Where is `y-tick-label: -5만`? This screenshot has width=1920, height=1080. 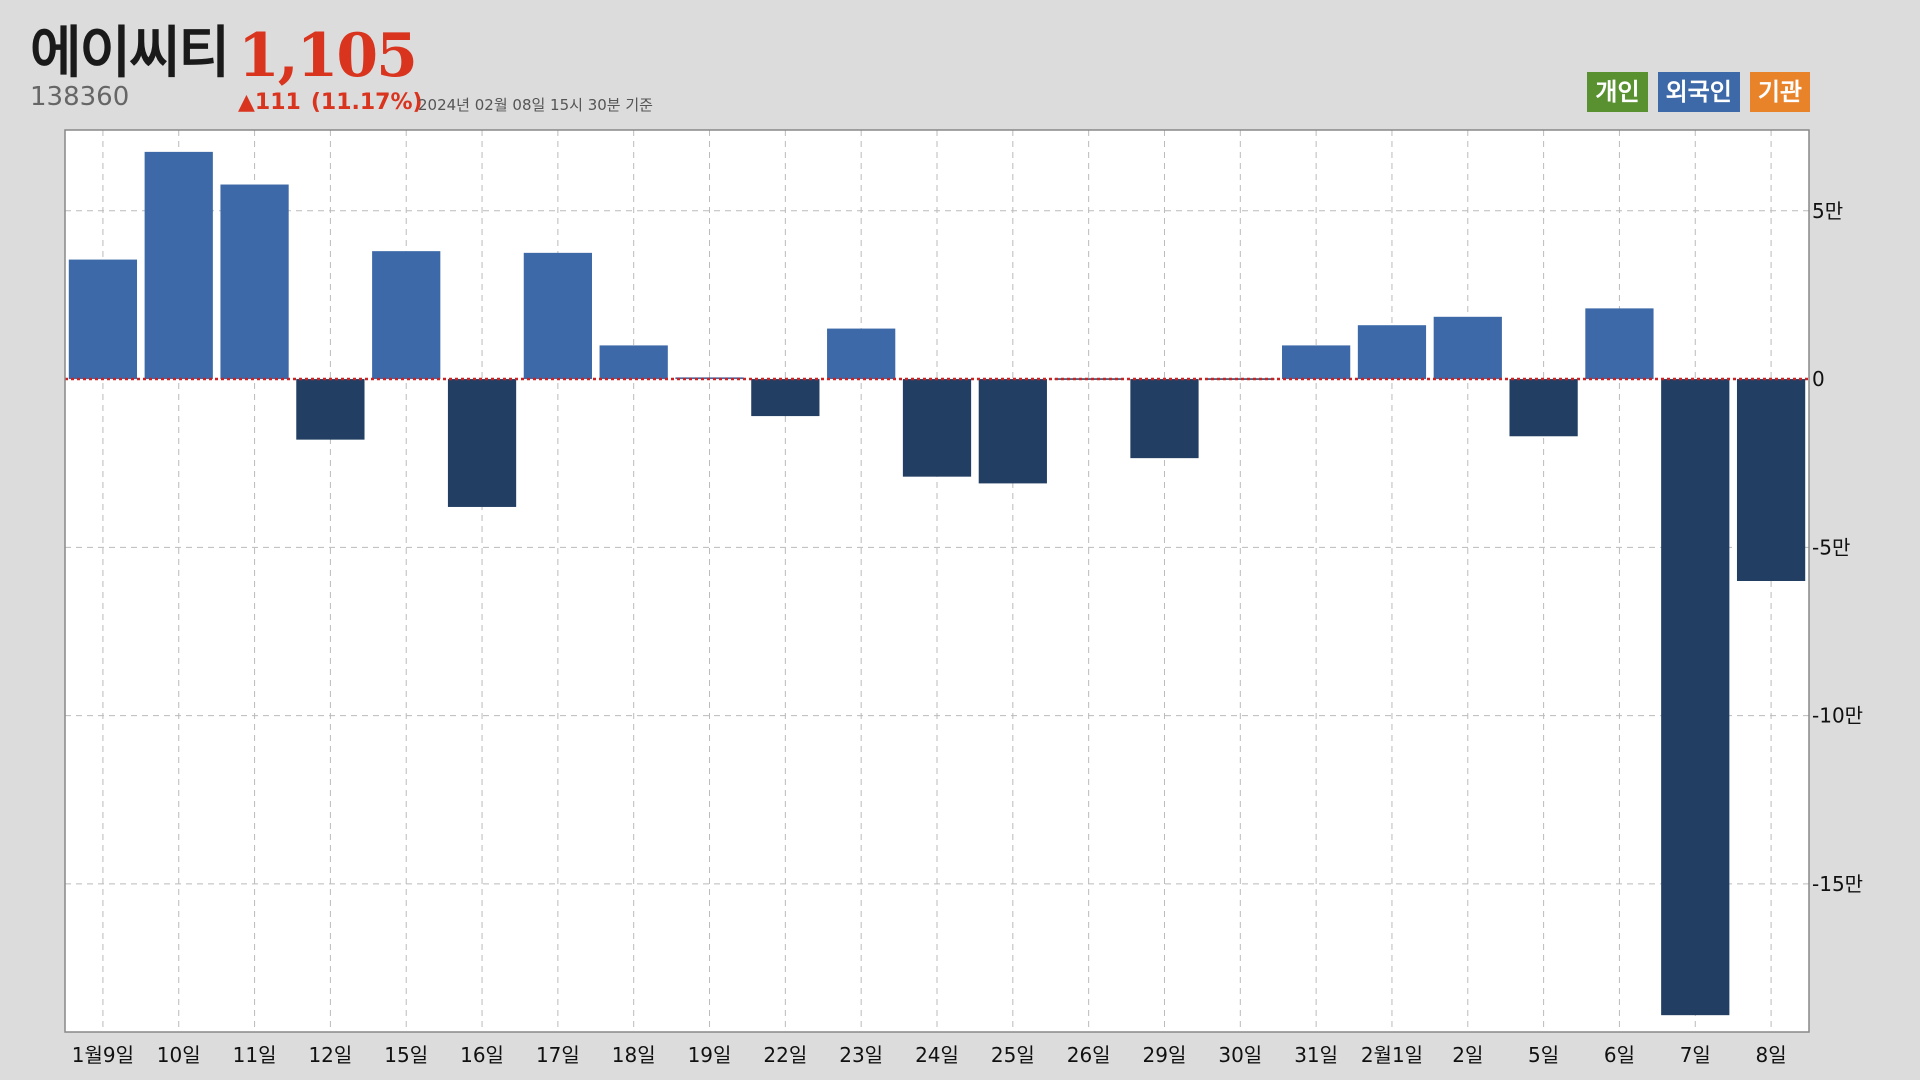 y-tick-label: -5만 is located at coordinates (1831, 547).